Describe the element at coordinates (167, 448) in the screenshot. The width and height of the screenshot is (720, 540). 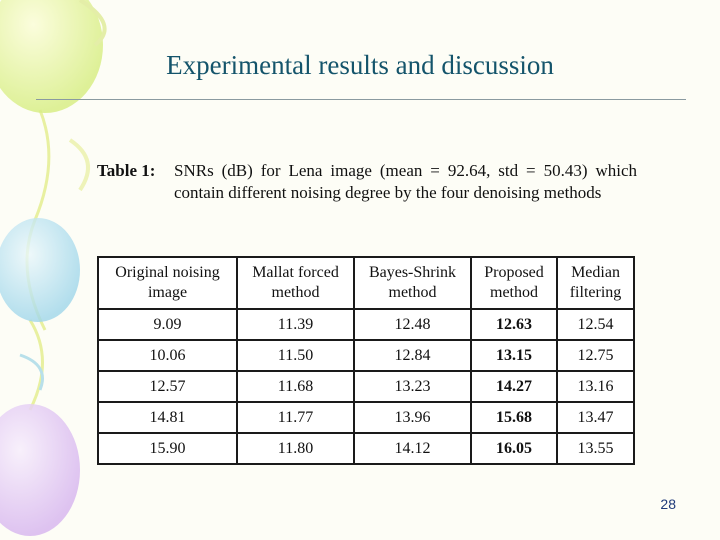
I see `table-cell: 15.90` at that location.